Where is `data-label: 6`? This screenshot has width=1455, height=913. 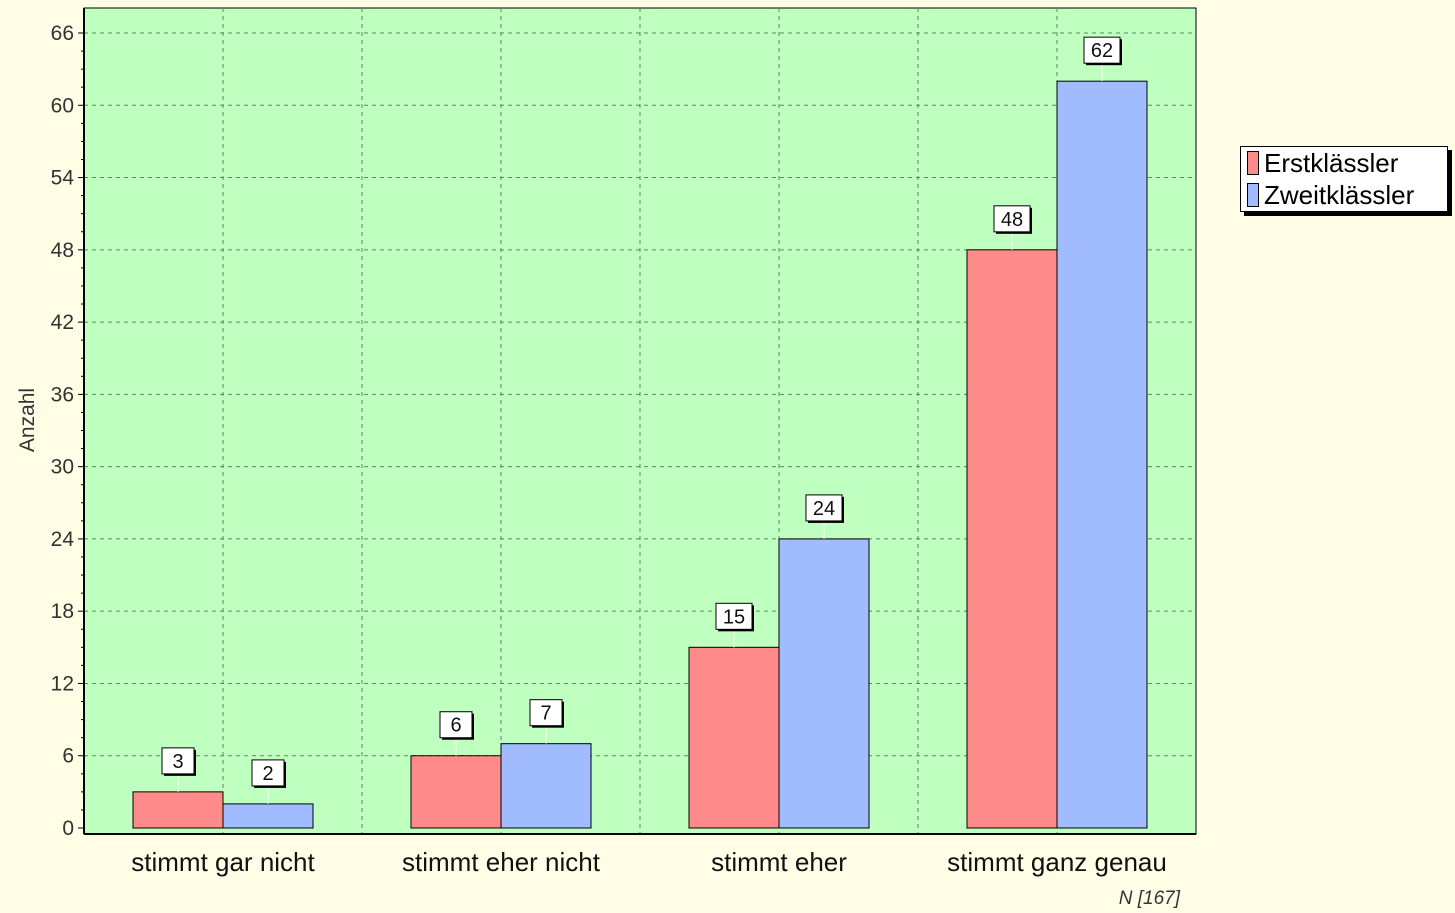 data-label: 6 is located at coordinates (455, 726).